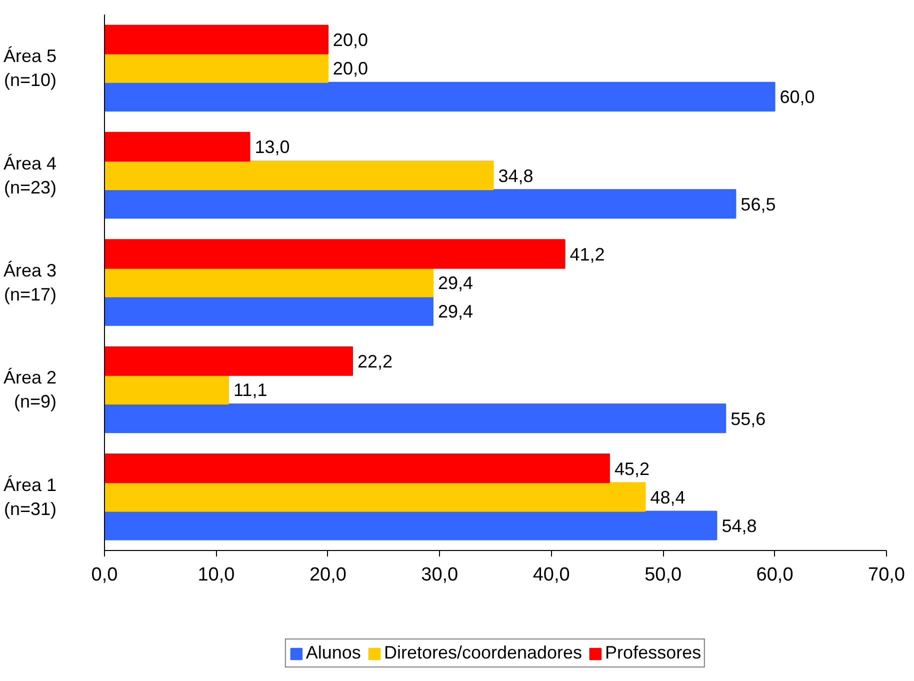 This screenshot has width=914, height=681. I want to click on legend-label: Professores, so click(653, 653).